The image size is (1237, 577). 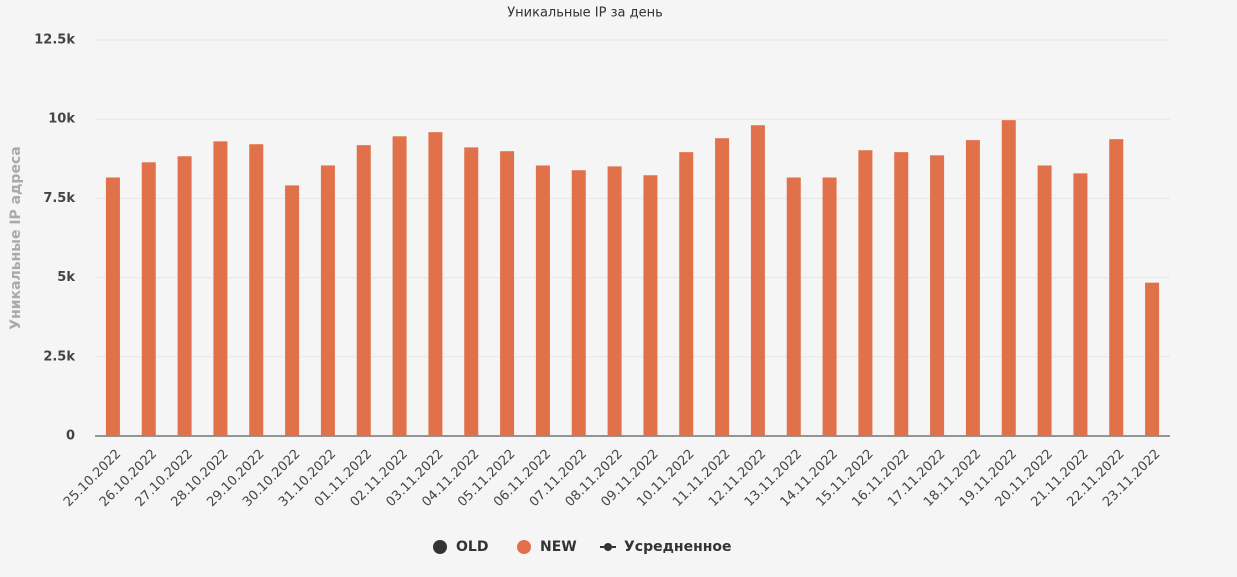 I want to click on y-tick-label: 12.5k, so click(x=54, y=40).